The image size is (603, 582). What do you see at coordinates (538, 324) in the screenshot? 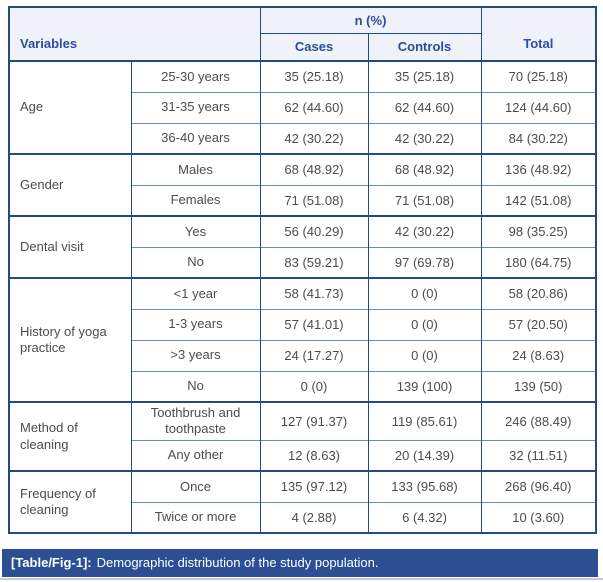
I see `total-cell: 57 (20.50)` at bounding box center [538, 324].